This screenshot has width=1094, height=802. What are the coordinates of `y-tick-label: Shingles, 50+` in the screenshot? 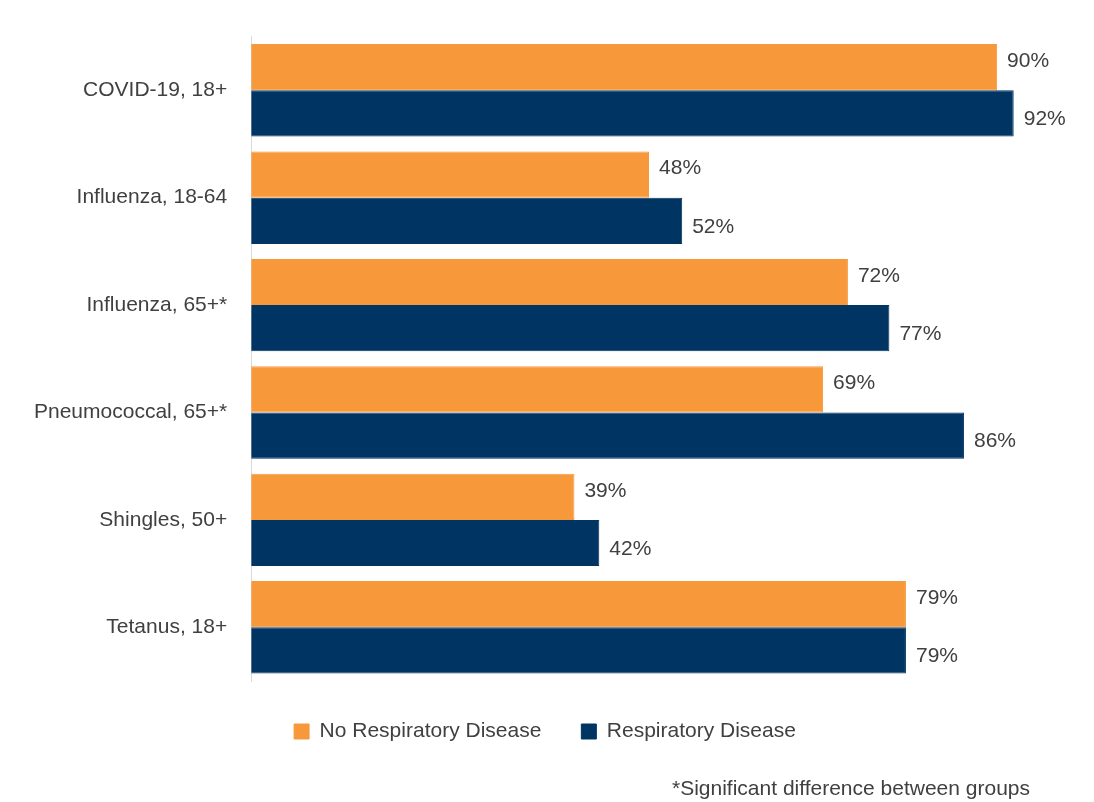 It's located at (163, 518).